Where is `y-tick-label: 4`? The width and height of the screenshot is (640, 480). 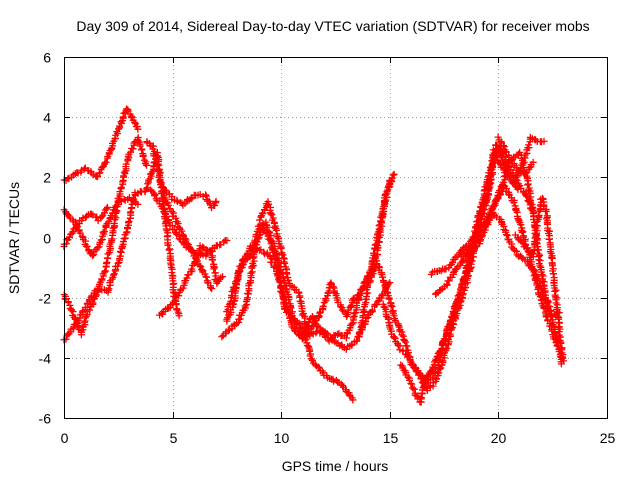 y-tick-label: 4 is located at coordinates (47, 118).